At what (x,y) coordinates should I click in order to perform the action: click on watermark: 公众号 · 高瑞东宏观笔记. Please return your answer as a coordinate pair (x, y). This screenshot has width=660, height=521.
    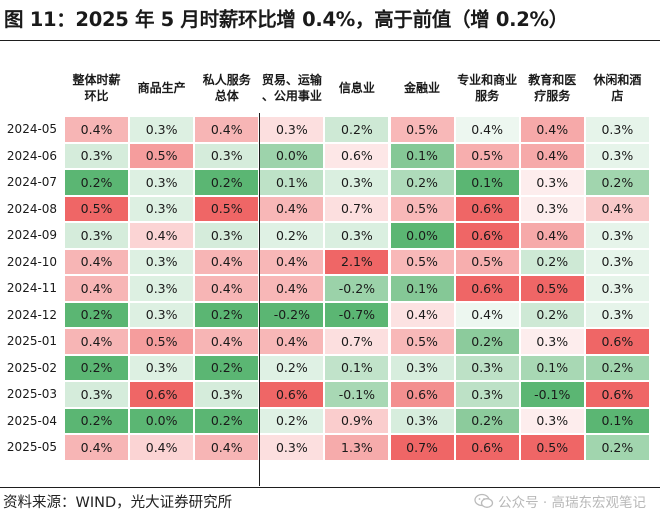
    Looking at the image, I should click on (560, 501).